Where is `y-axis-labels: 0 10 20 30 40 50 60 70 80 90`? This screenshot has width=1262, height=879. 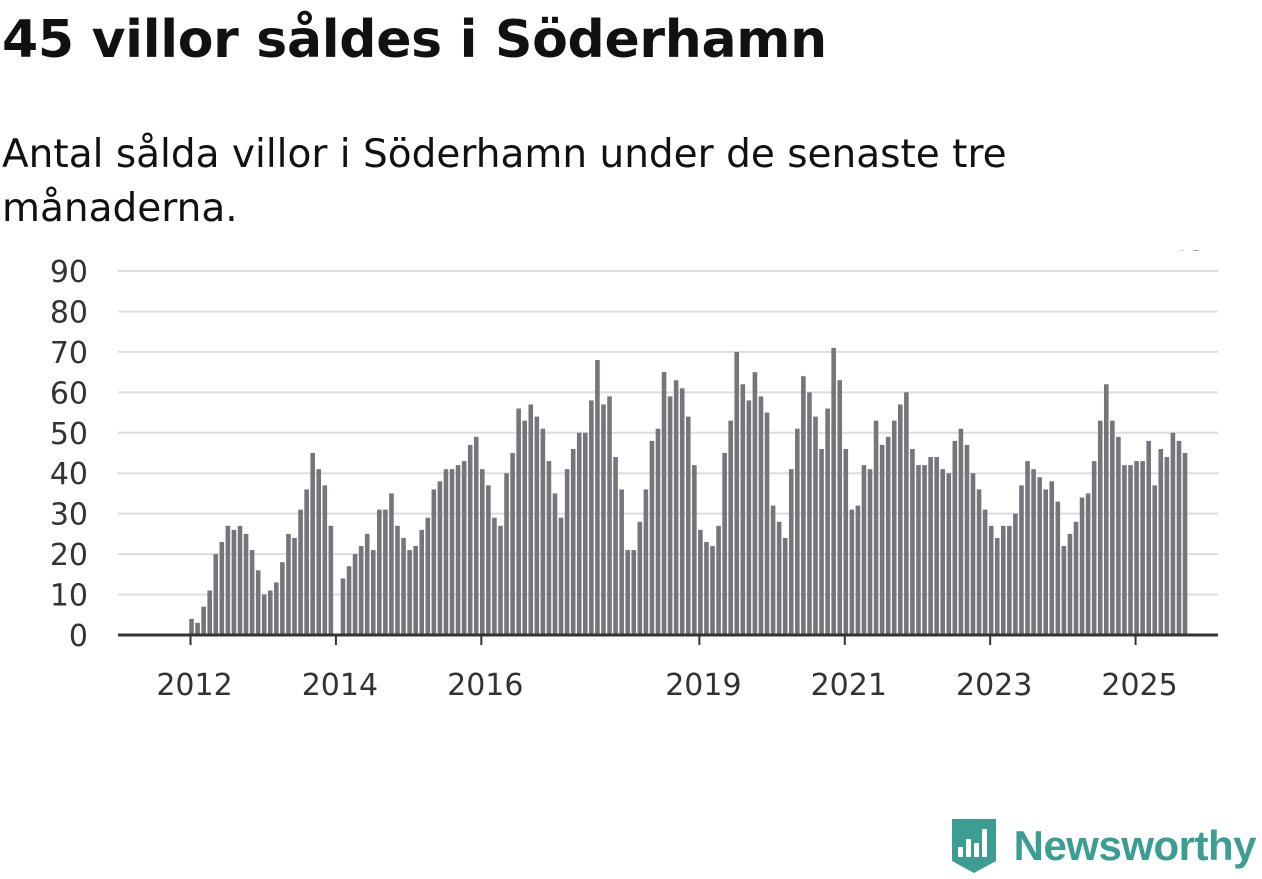 y-axis-labels: 0 10 20 30 40 50 60 70 80 90 is located at coordinates (69, 454).